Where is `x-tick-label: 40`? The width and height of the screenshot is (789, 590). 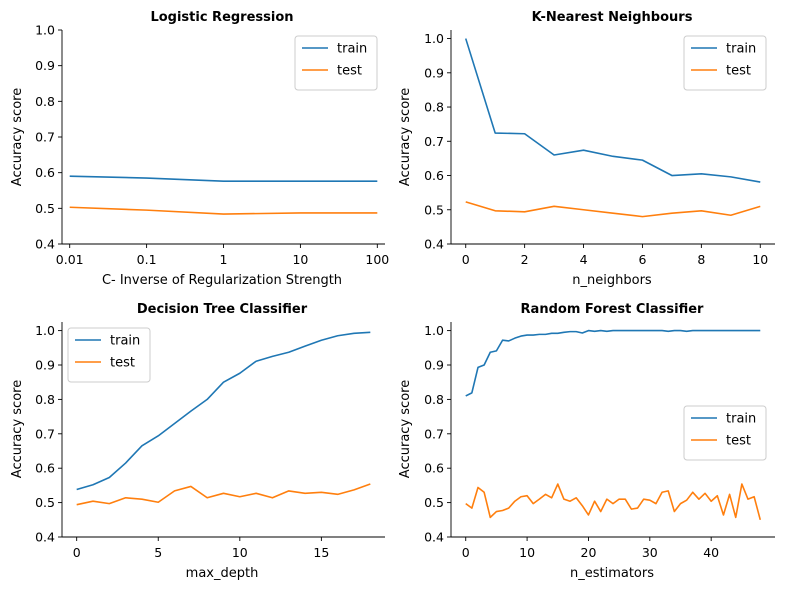
x-tick-label: 40 is located at coordinates (711, 552).